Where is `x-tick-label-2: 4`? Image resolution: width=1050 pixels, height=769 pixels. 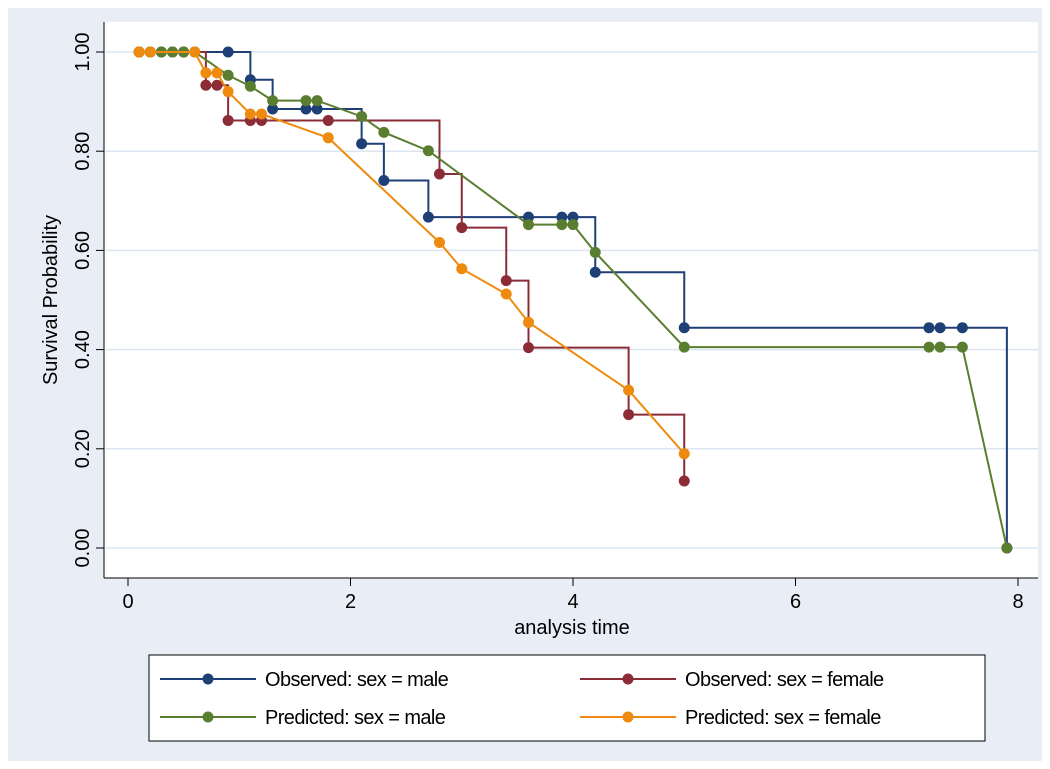
x-tick-label-2: 4 is located at coordinates (572, 602).